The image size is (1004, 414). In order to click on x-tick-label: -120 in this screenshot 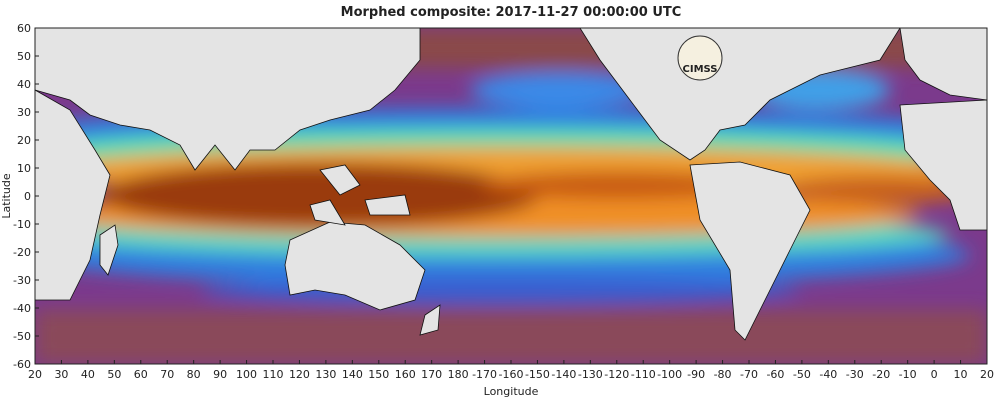, I will do `click(616, 374)`.